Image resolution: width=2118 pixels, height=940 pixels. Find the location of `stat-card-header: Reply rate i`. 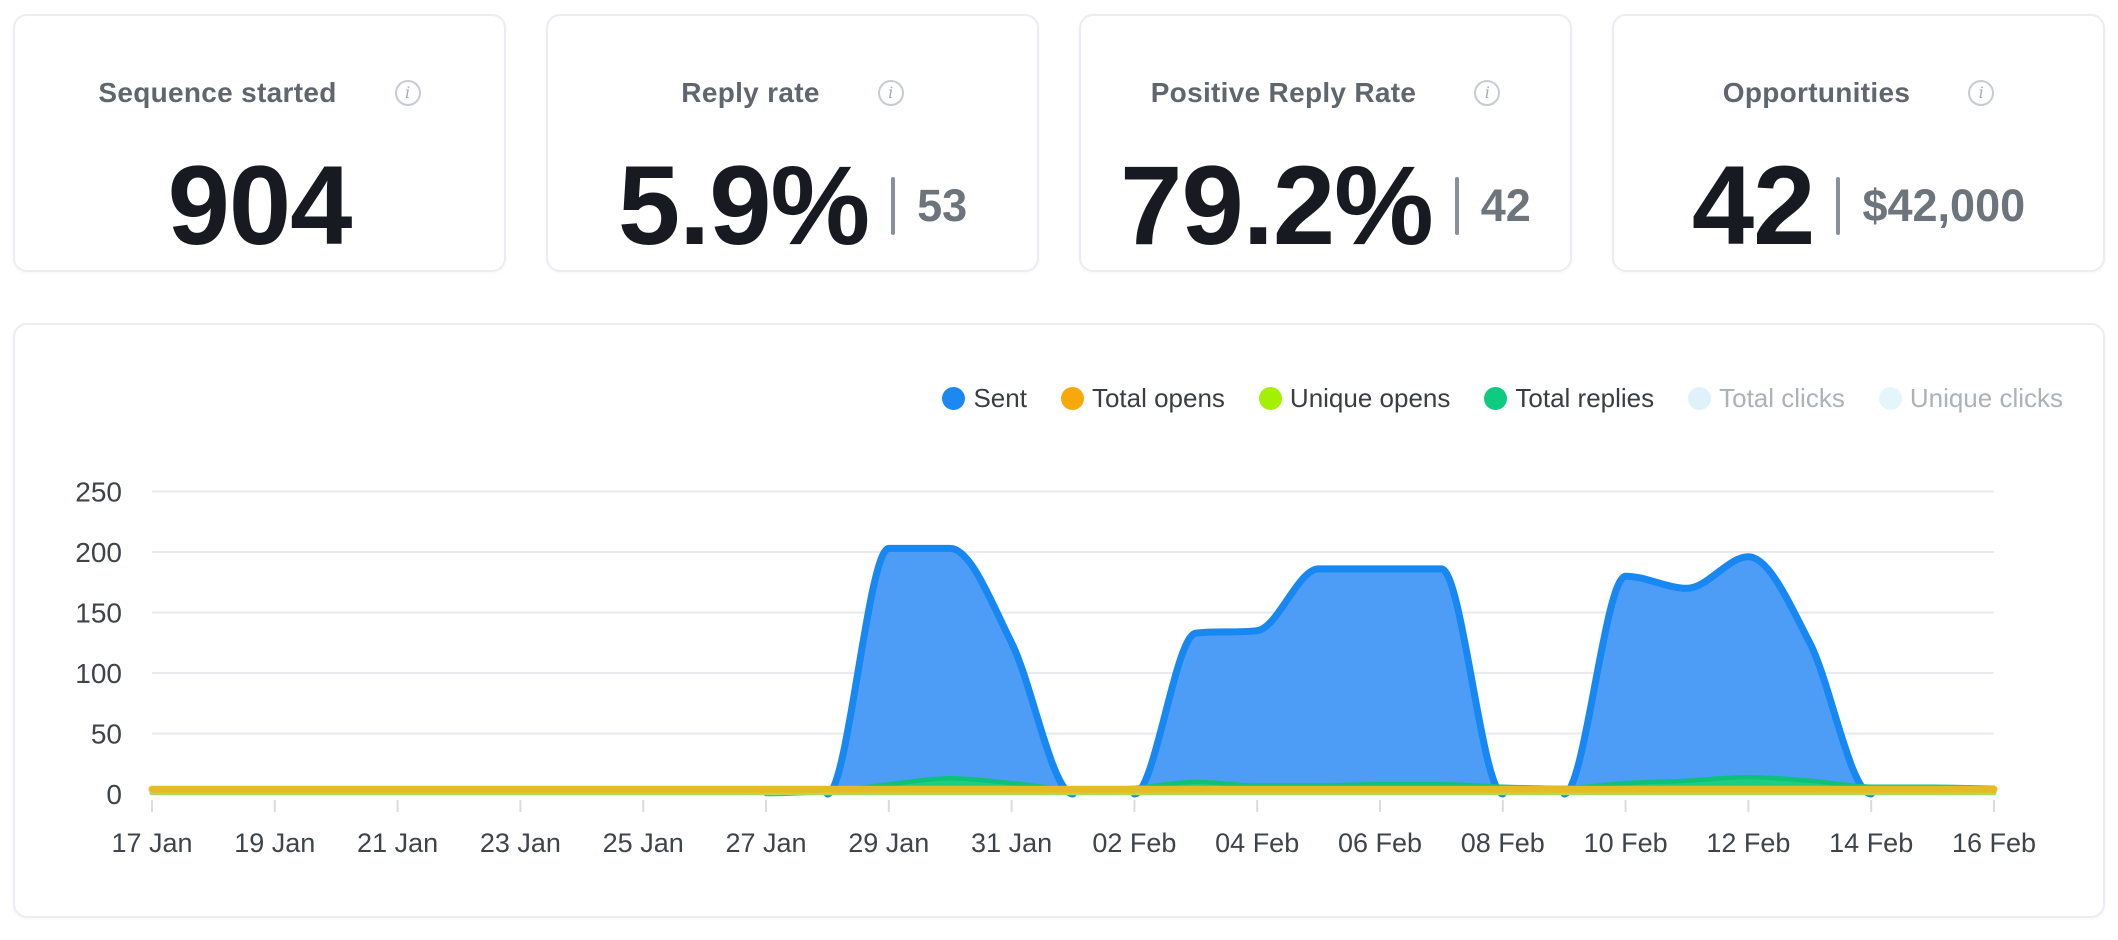

stat-card-header: Reply rate i is located at coordinates (792, 93).